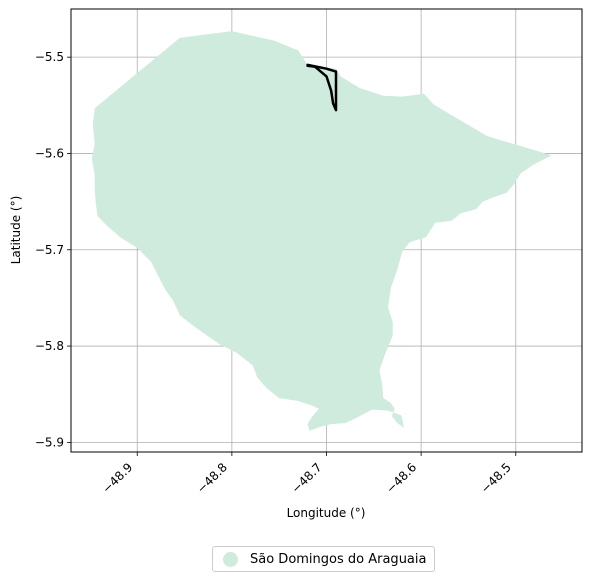 This screenshot has height=582, width=591. I want to click on y-tick-label: −5.8, so click(49, 346).